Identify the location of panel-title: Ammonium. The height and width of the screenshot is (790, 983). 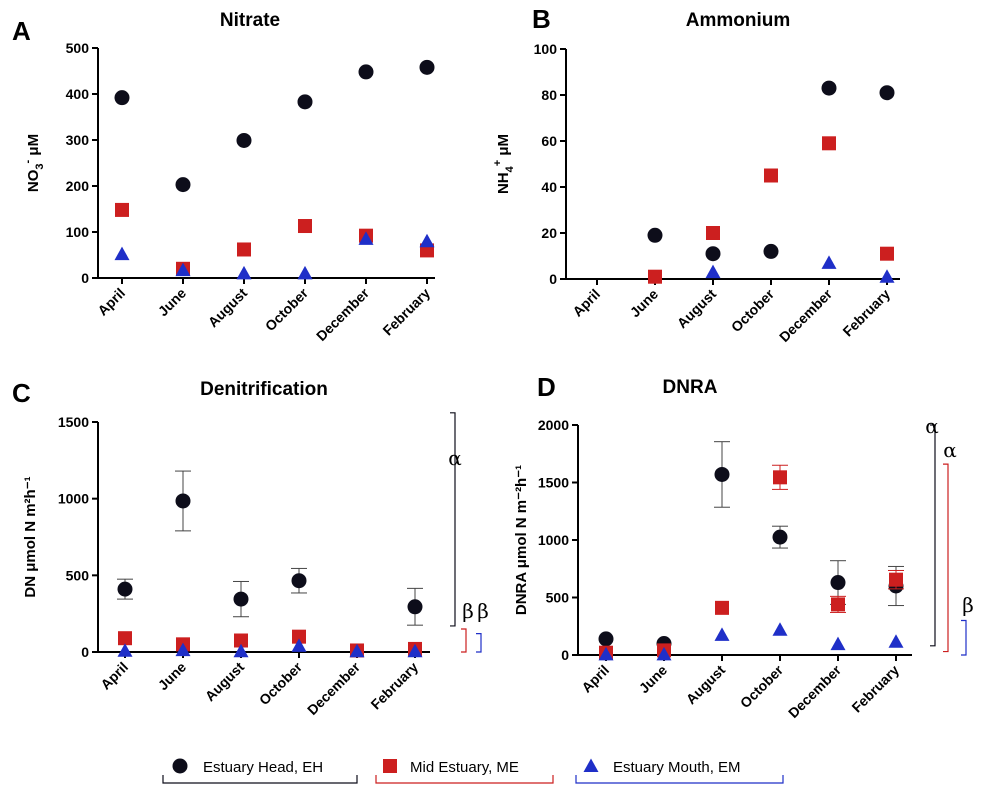
(738, 20).